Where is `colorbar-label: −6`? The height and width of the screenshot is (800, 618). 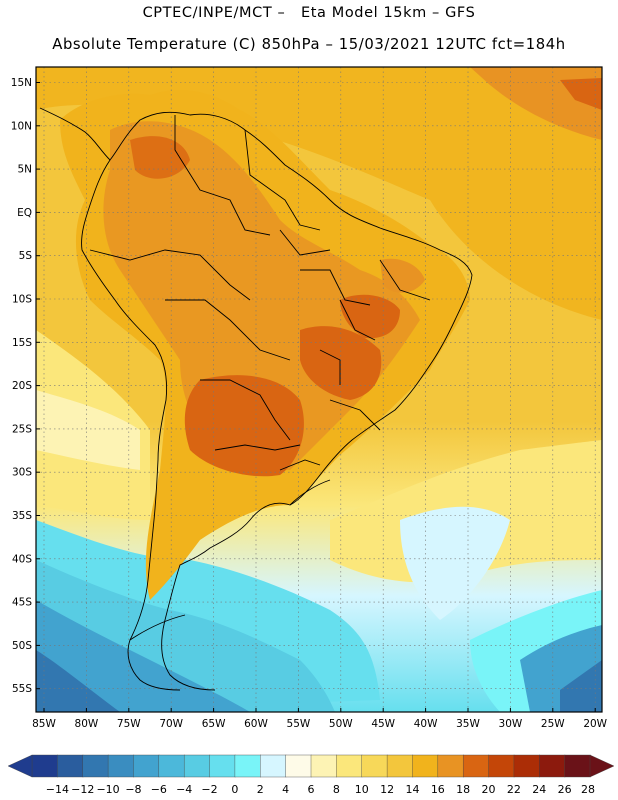 colorbar-label: −6 is located at coordinates (159, 789).